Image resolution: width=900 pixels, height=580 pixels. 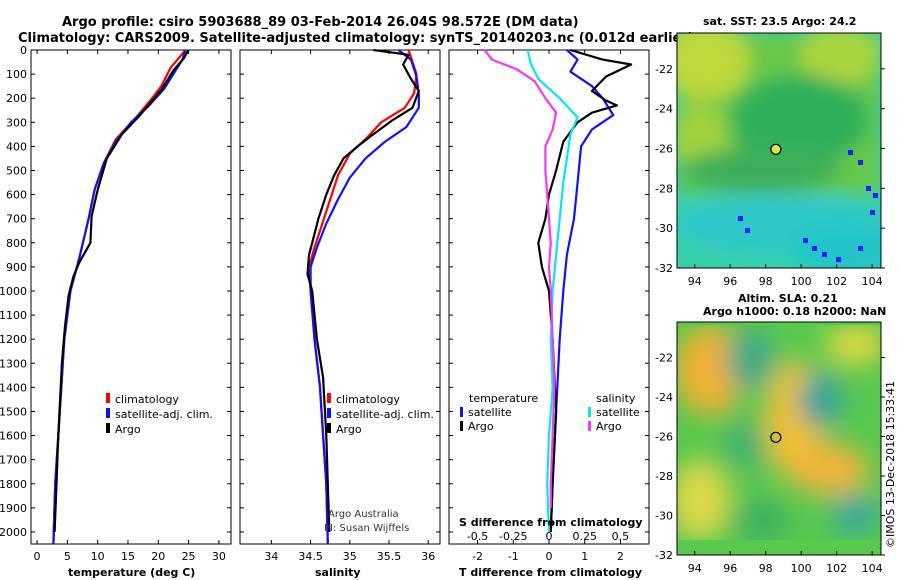 I want to click on x-tick-label: 30, so click(x=219, y=556).